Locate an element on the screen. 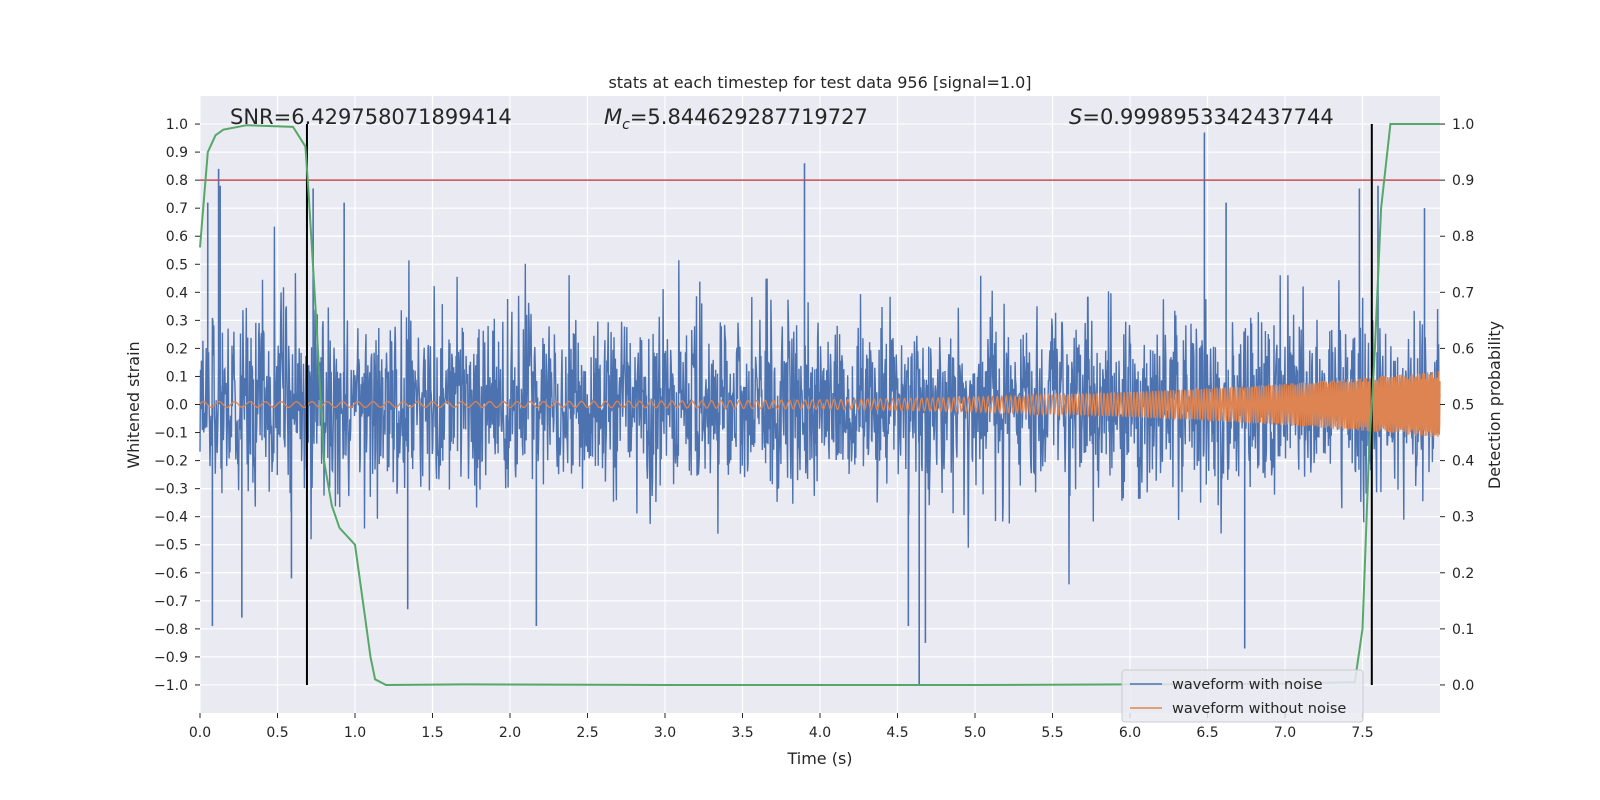  y-tick-label: −0.7 is located at coordinates (171, 602).